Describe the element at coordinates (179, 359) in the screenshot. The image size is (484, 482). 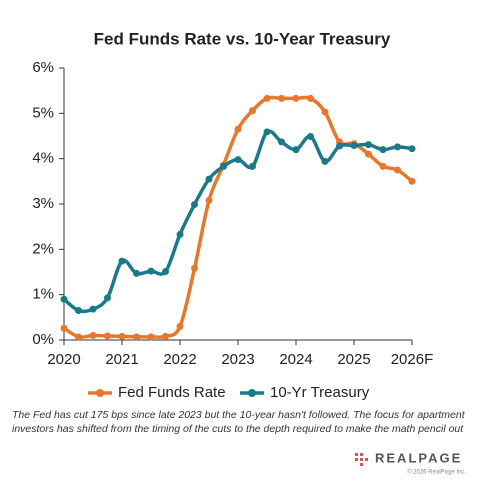
I see `x-tick-label: 2022` at that location.